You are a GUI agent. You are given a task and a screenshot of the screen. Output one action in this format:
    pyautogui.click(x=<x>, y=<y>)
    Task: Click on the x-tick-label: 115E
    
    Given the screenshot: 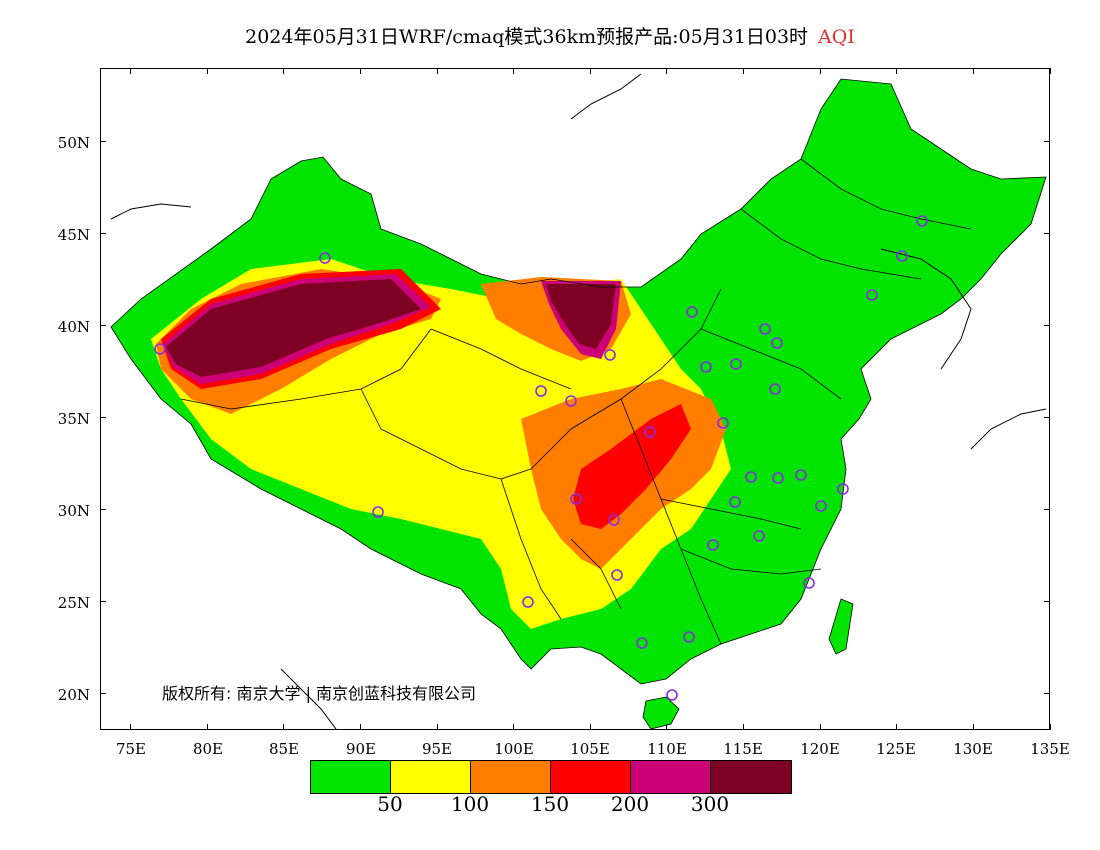 What is the action you would take?
    pyautogui.click(x=743, y=749)
    